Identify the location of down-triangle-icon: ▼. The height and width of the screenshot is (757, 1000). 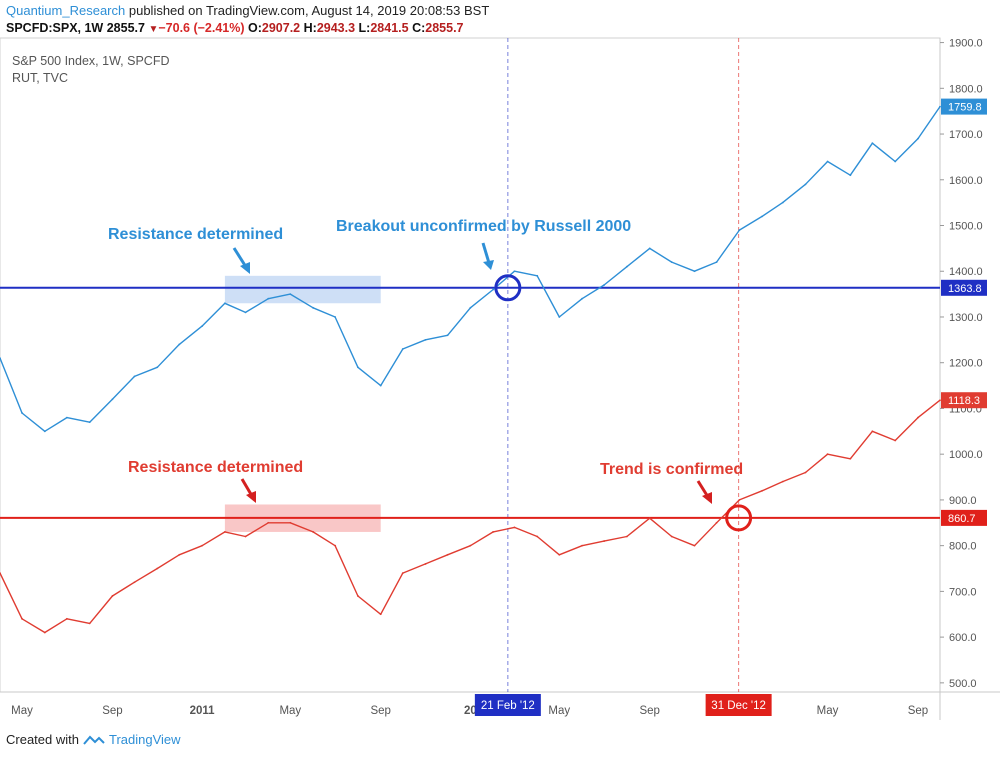
(153, 29).